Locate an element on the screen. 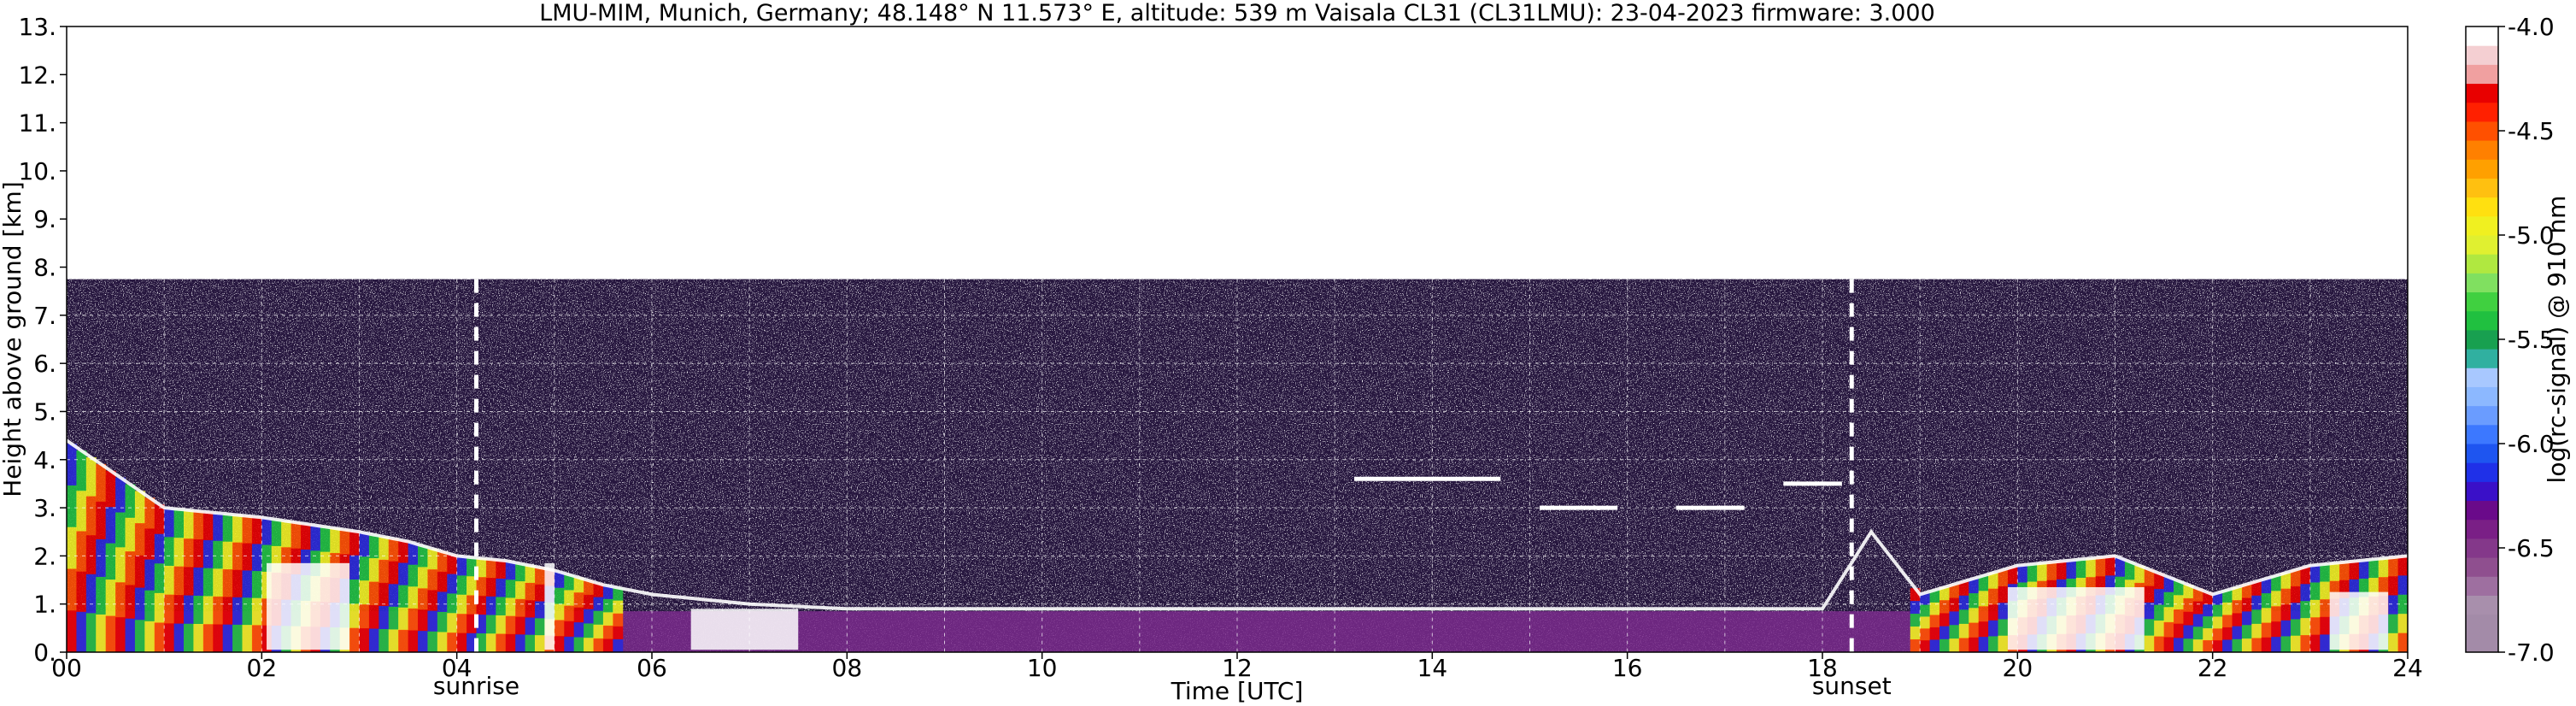  y-tick-label: 10. is located at coordinates (37, 171).